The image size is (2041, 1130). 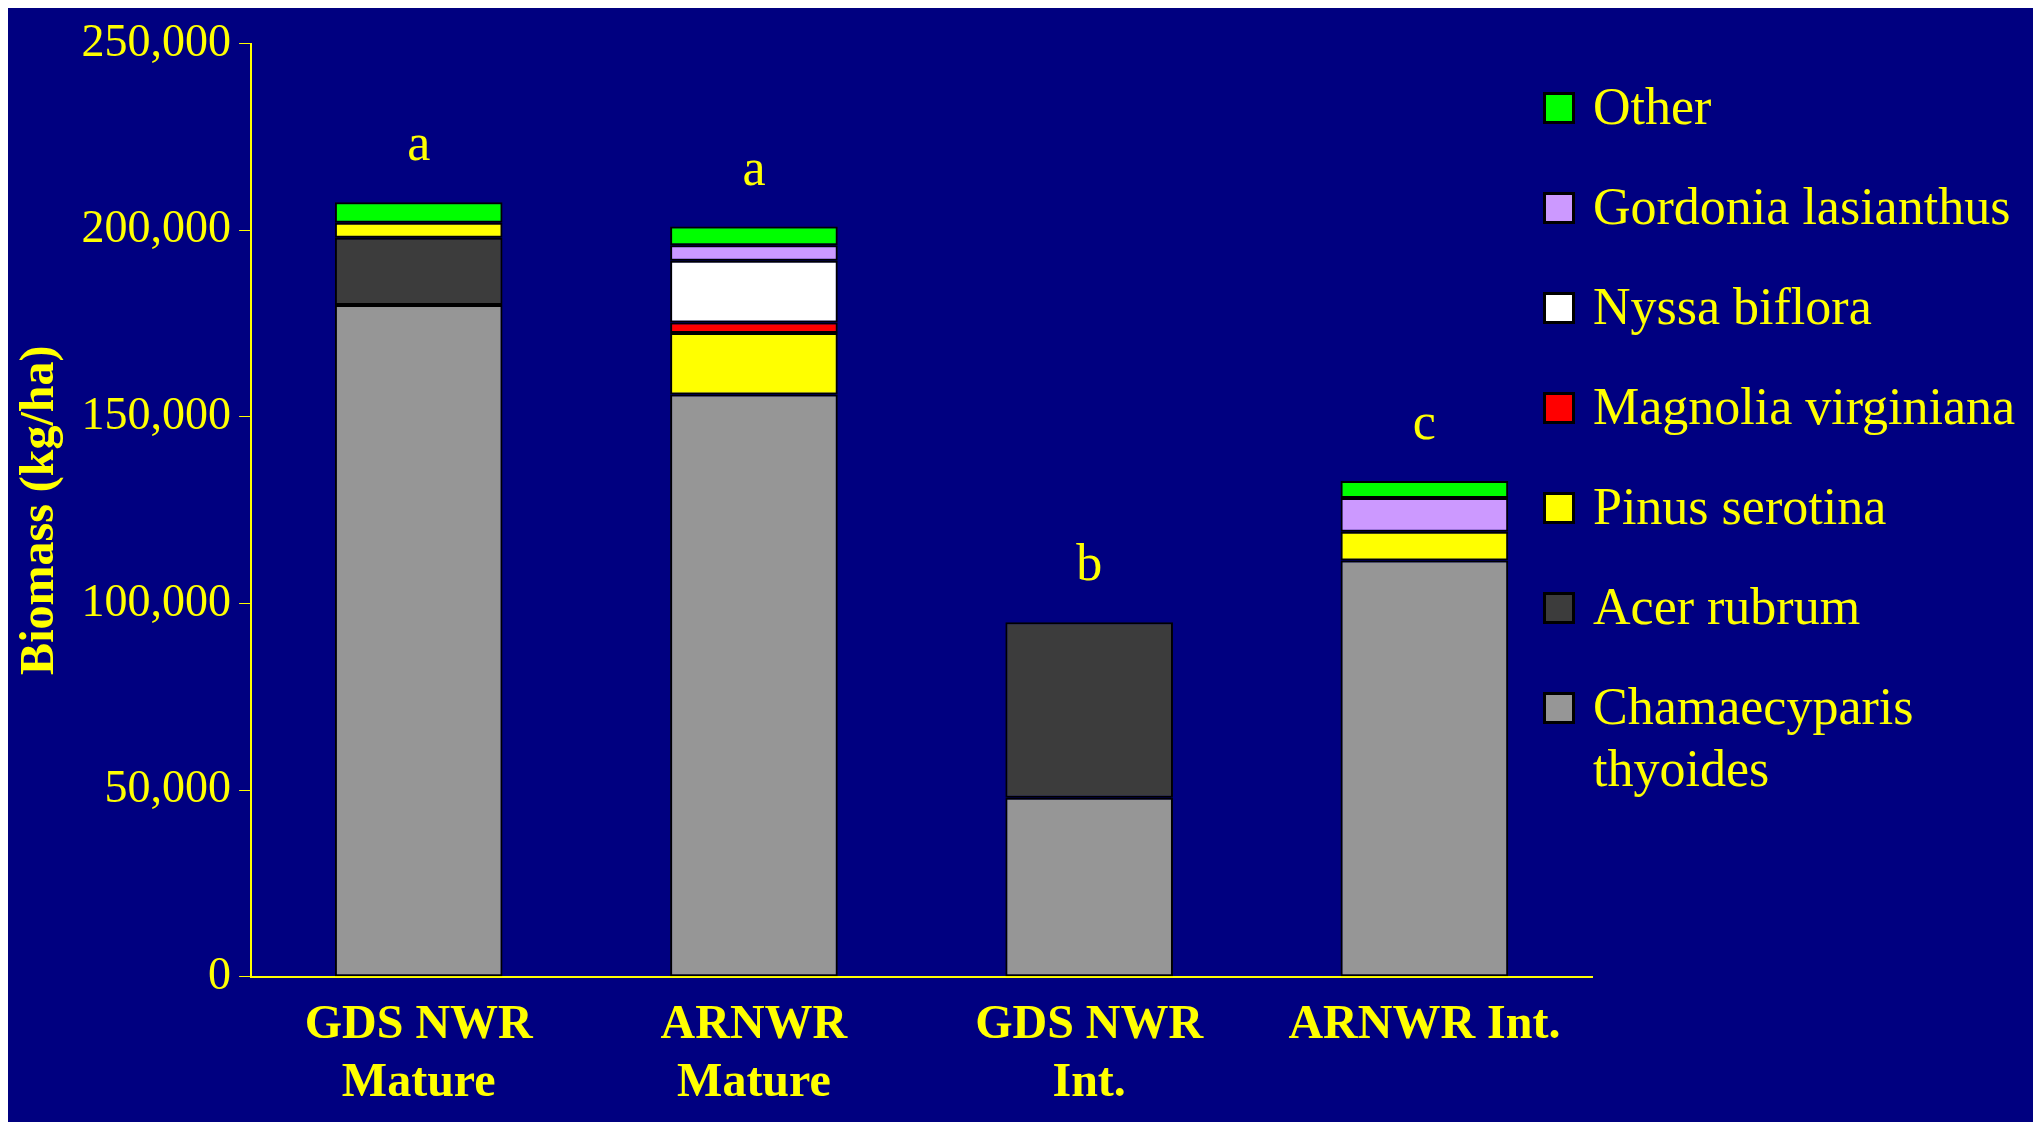 What do you see at coordinates (419, 1050) in the screenshot?
I see `x-tick-label: GDS NWR Mature` at bounding box center [419, 1050].